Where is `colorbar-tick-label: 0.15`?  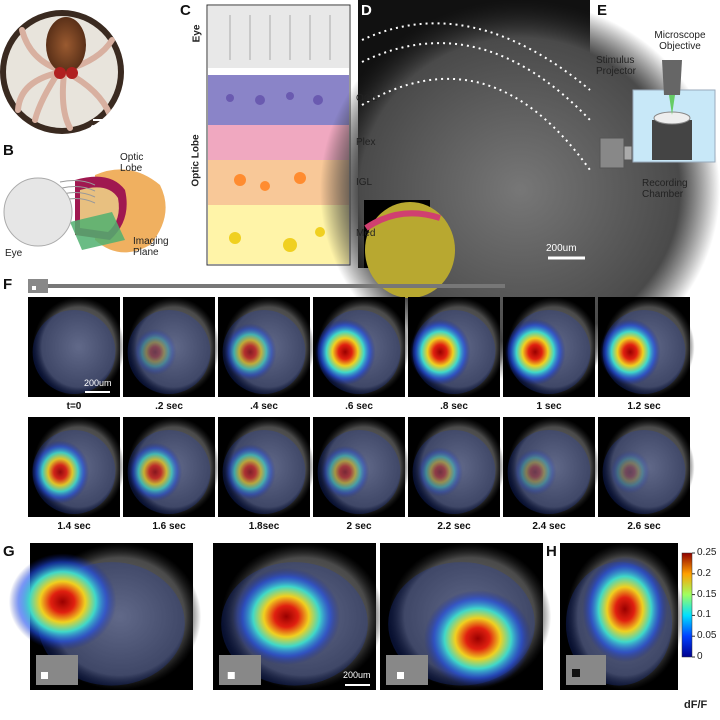 colorbar-tick-label: 0.15 is located at coordinates (707, 594).